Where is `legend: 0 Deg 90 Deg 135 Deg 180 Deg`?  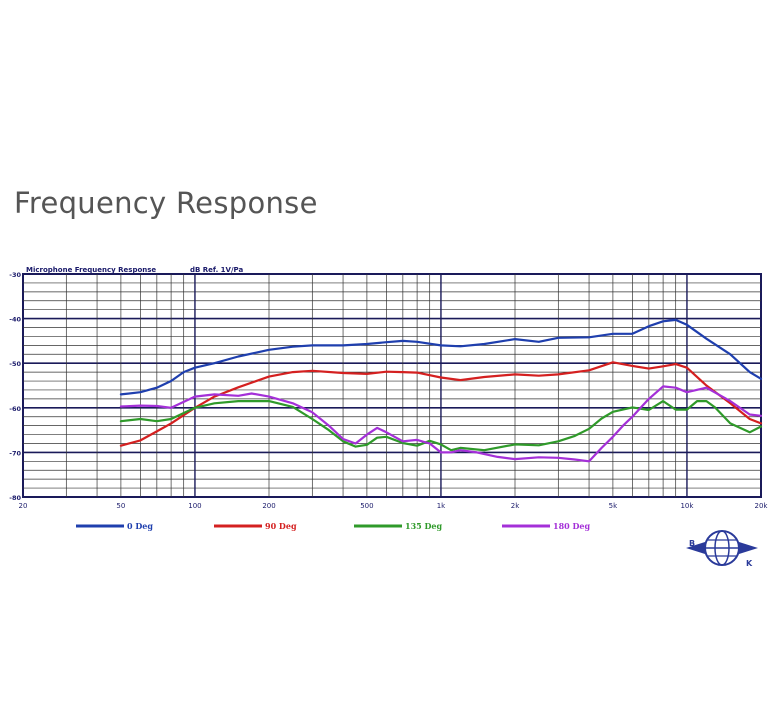 legend: 0 Deg 90 Deg 135 Deg 180 Deg is located at coordinates (333, 526).